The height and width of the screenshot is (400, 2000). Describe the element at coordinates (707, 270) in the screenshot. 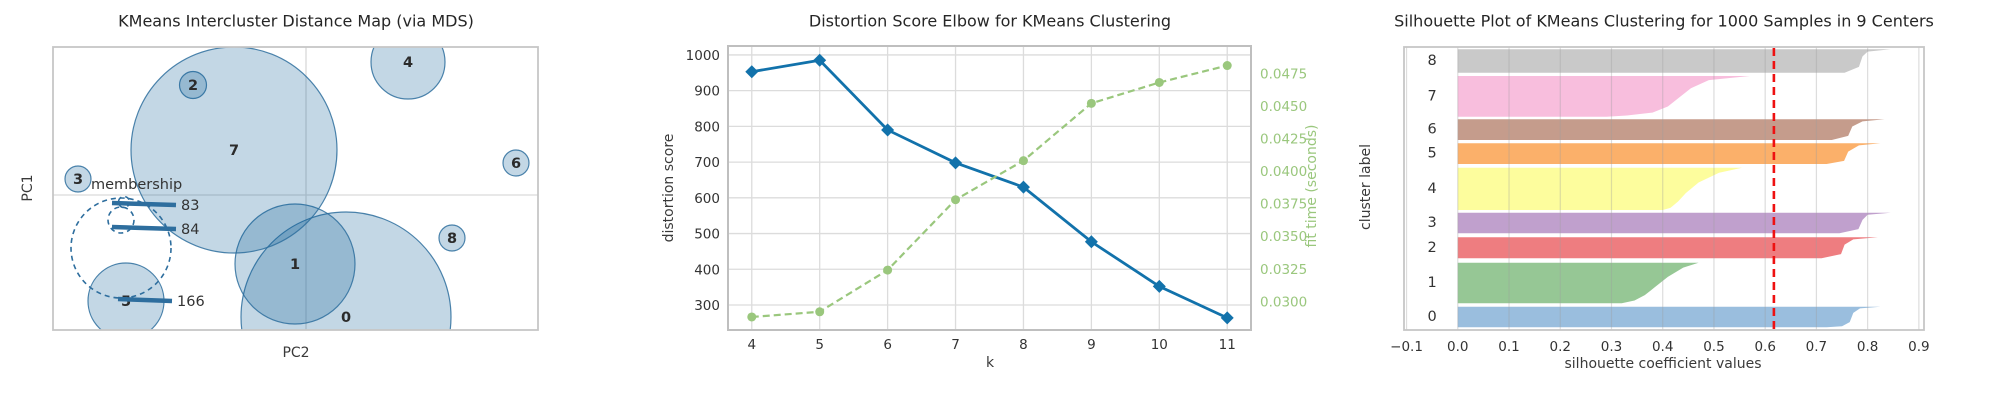

I see `y-tick-label: 400` at that location.